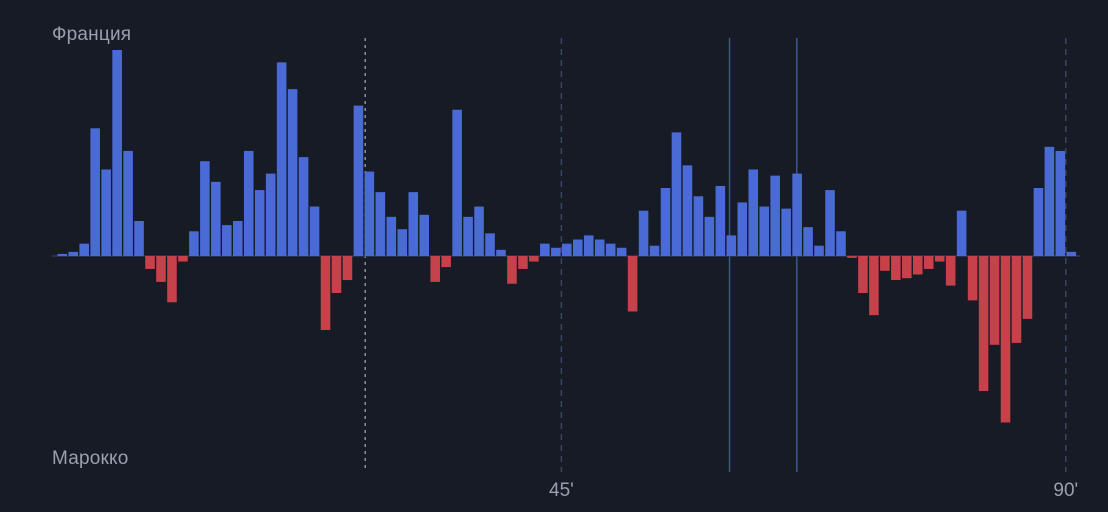  Describe the element at coordinates (813, 490) in the screenshot. I see `x-axis-ticks: 45' 90'` at that location.